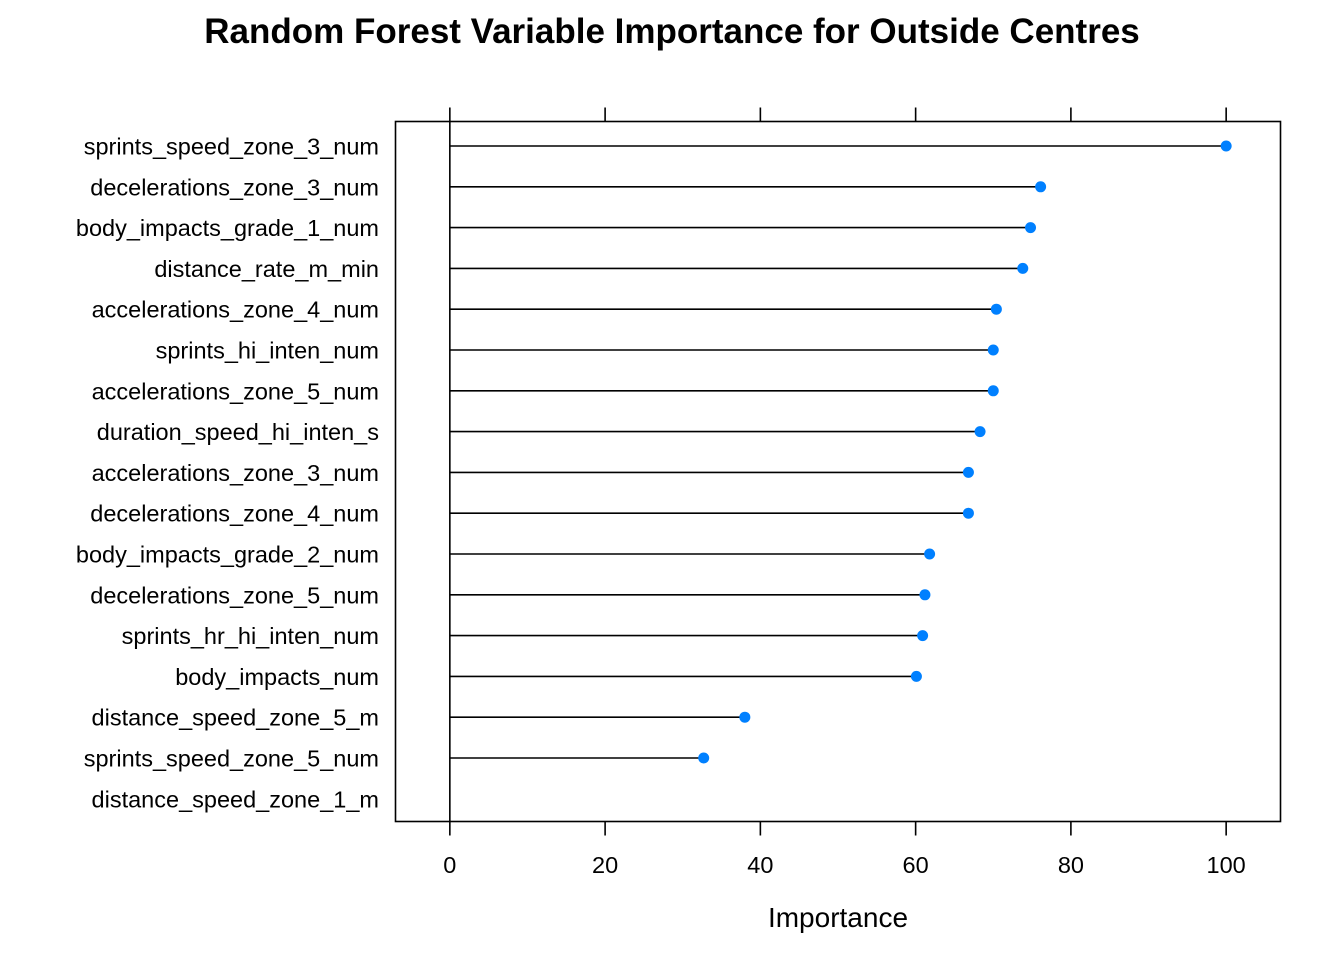 Image resolution: width=1344 pixels, height=960 pixels. What do you see at coordinates (605, 865) in the screenshot?
I see `x-tick-label: 20` at bounding box center [605, 865].